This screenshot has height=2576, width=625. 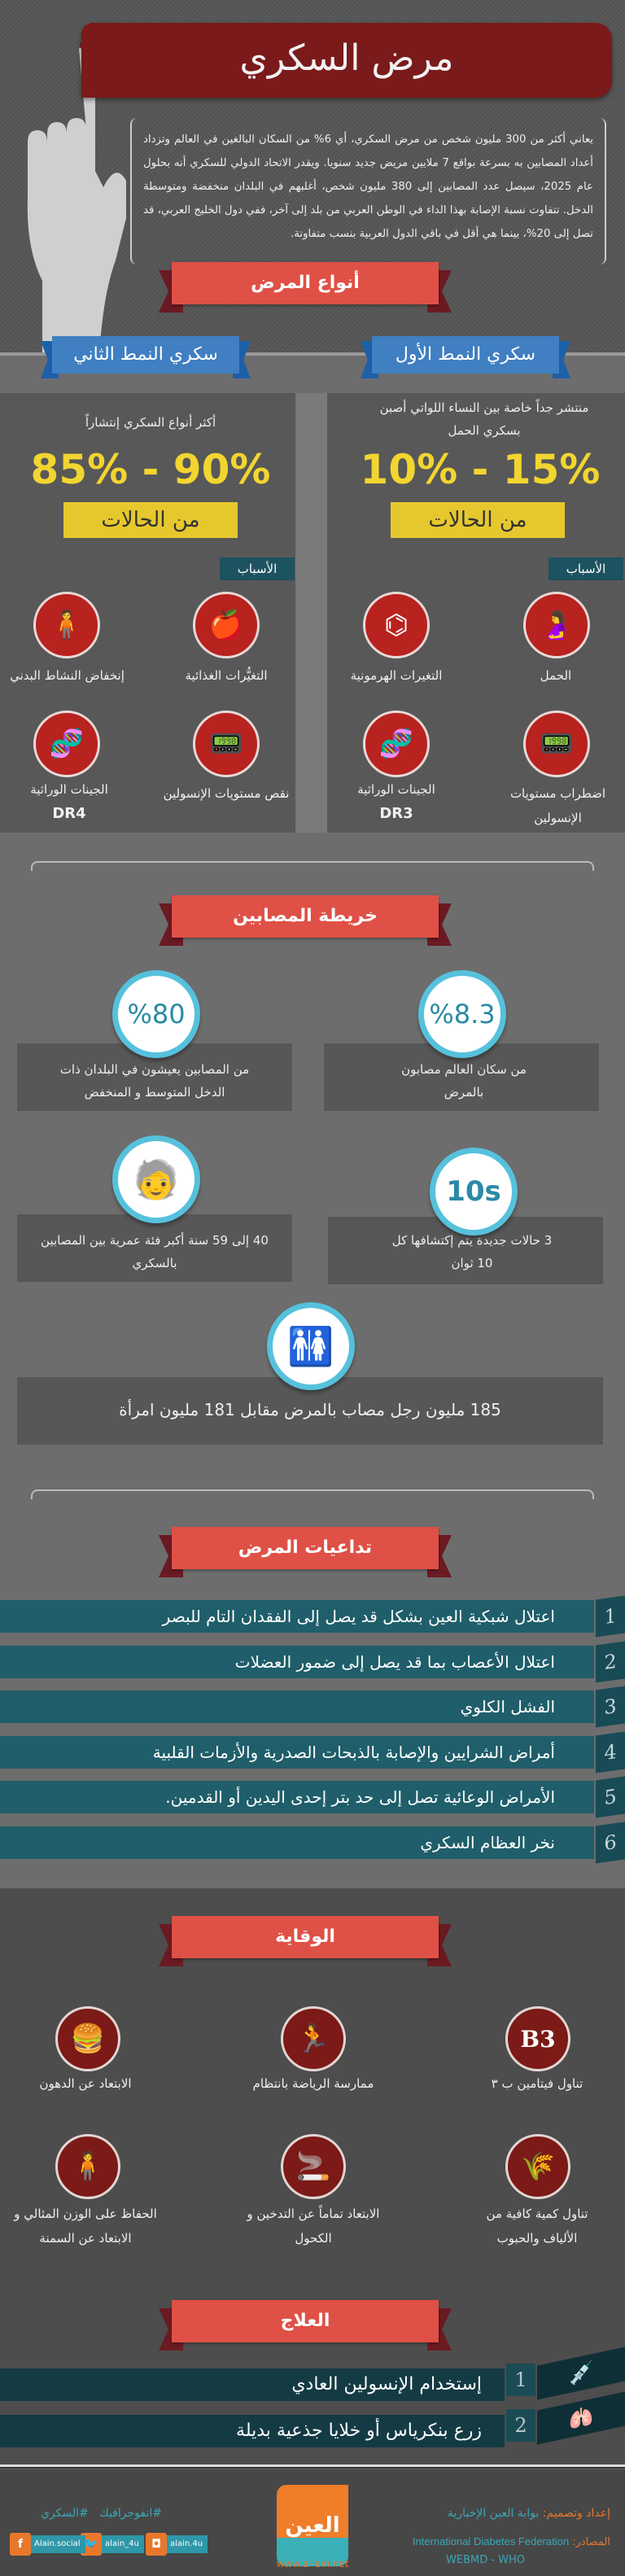 What do you see at coordinates (556, 625) in the screenshot?
I see `pregnant-woman-icon: 🤰` at bounding box center [556, 625].